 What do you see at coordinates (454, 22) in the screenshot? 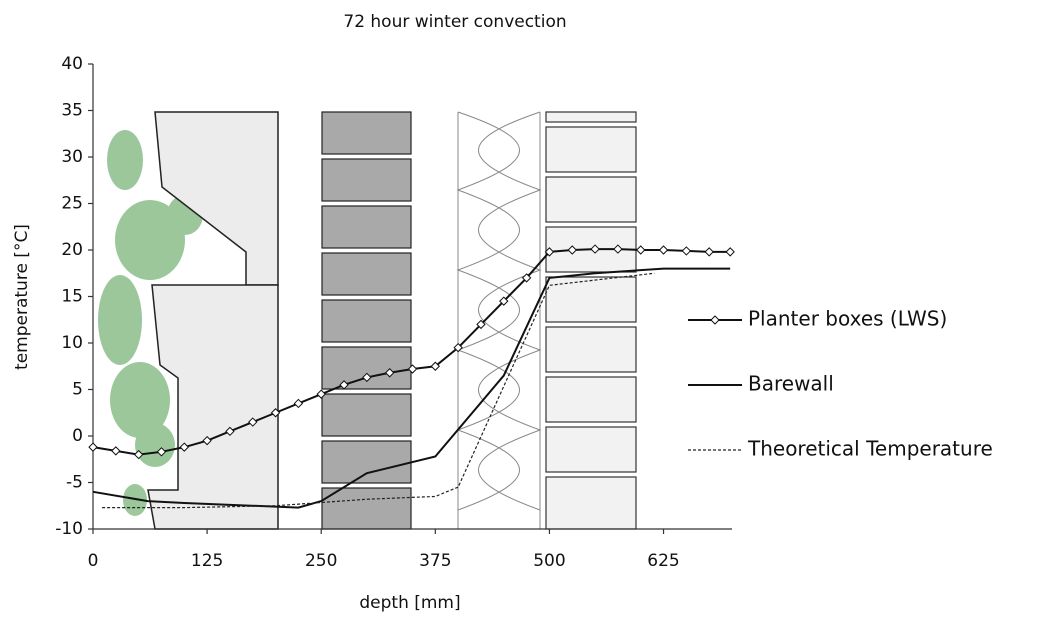
I see `chart-title: 72 hour winter convection` at bounding box center [454, 22].